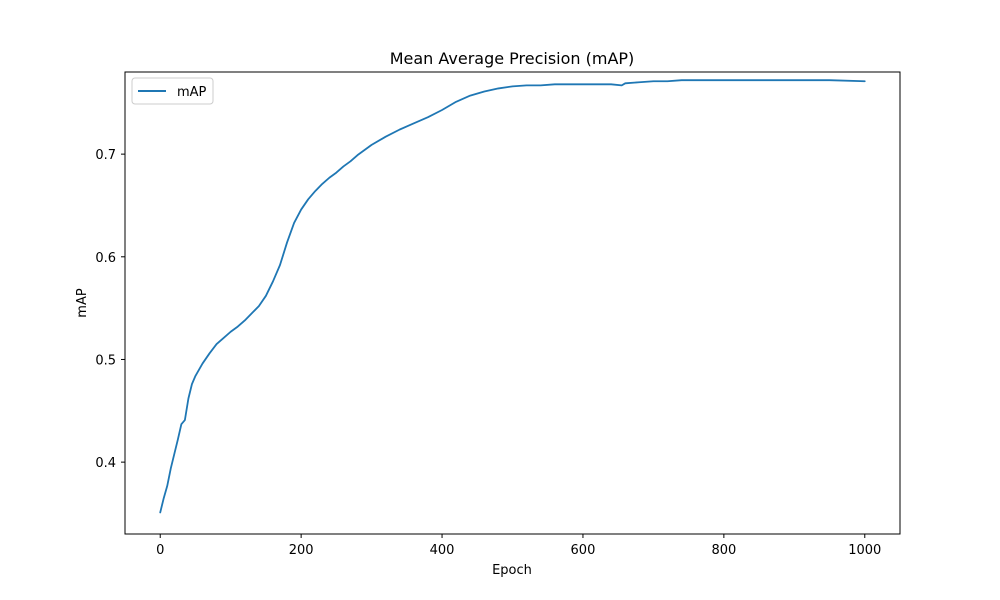 This screenshot has width=1000, height=600. I want to click on legend-label-map: mAP, so click(192, 92).